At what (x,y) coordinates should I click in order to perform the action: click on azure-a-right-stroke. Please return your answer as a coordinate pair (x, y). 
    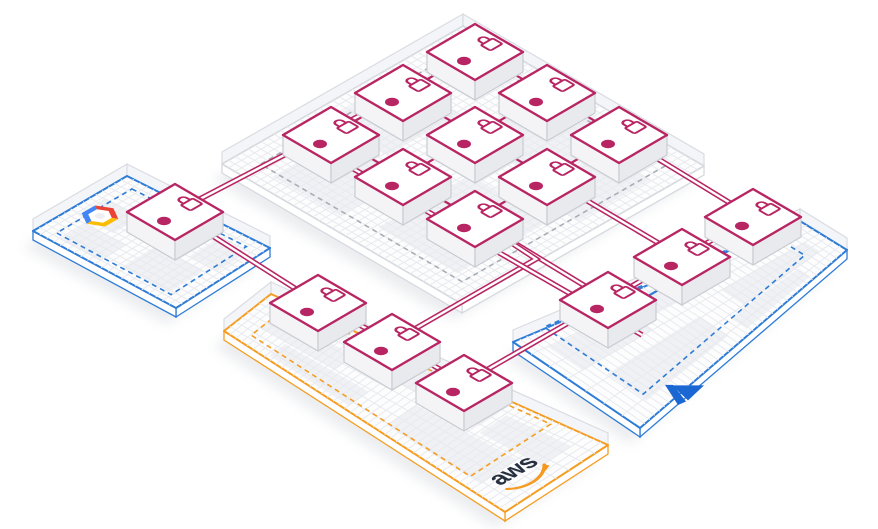
    Looking at the image, I should click on (688, 393).